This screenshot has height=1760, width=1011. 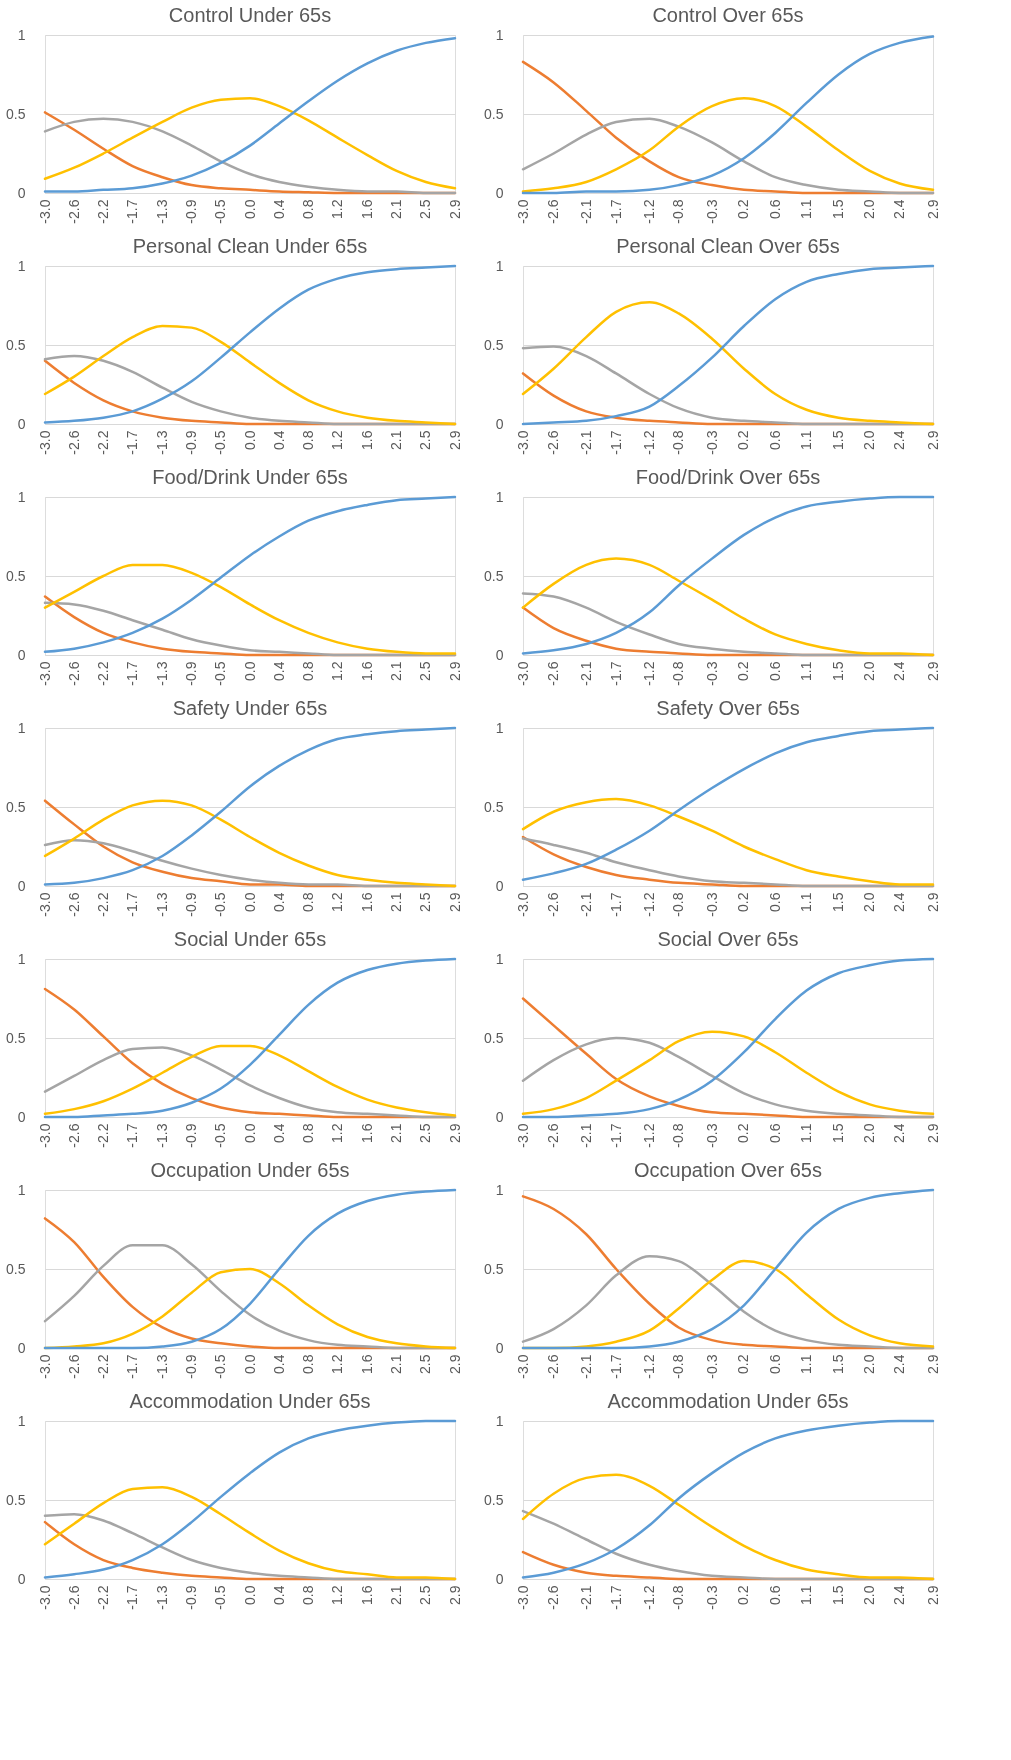 I want to click on chart-title: Control Over 65s, so click(x=728, y=15).